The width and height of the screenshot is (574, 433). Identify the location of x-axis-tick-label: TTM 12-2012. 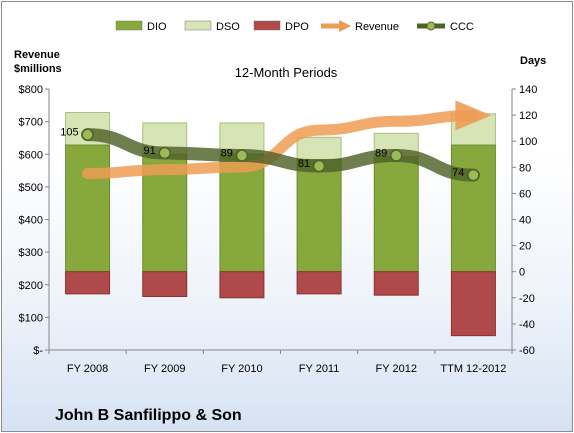
(473, 369).